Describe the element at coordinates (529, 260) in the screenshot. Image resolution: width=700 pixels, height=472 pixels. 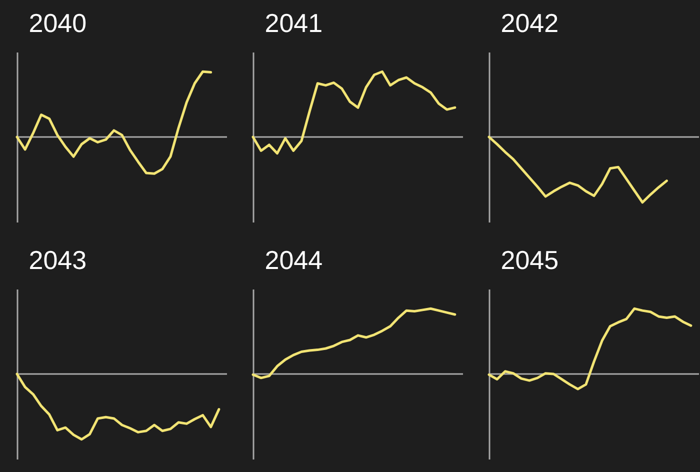
I see `chart-title: 2045` at that location.